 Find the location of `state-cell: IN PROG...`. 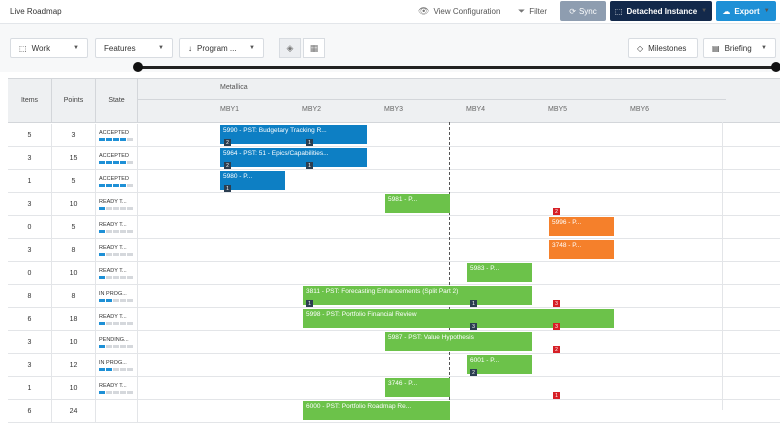

state-cell: IN PROG... is located at coordinates (117, 365).